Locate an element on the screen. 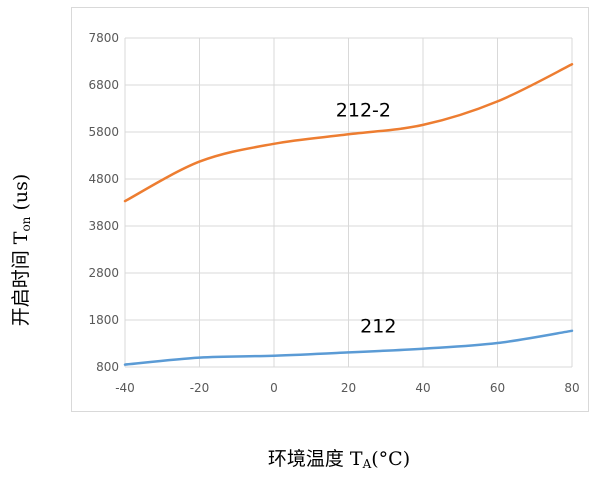 The width and height of the screenshot is (589, 482). x-tick-label: -20 is located at coordinates (200, 388).